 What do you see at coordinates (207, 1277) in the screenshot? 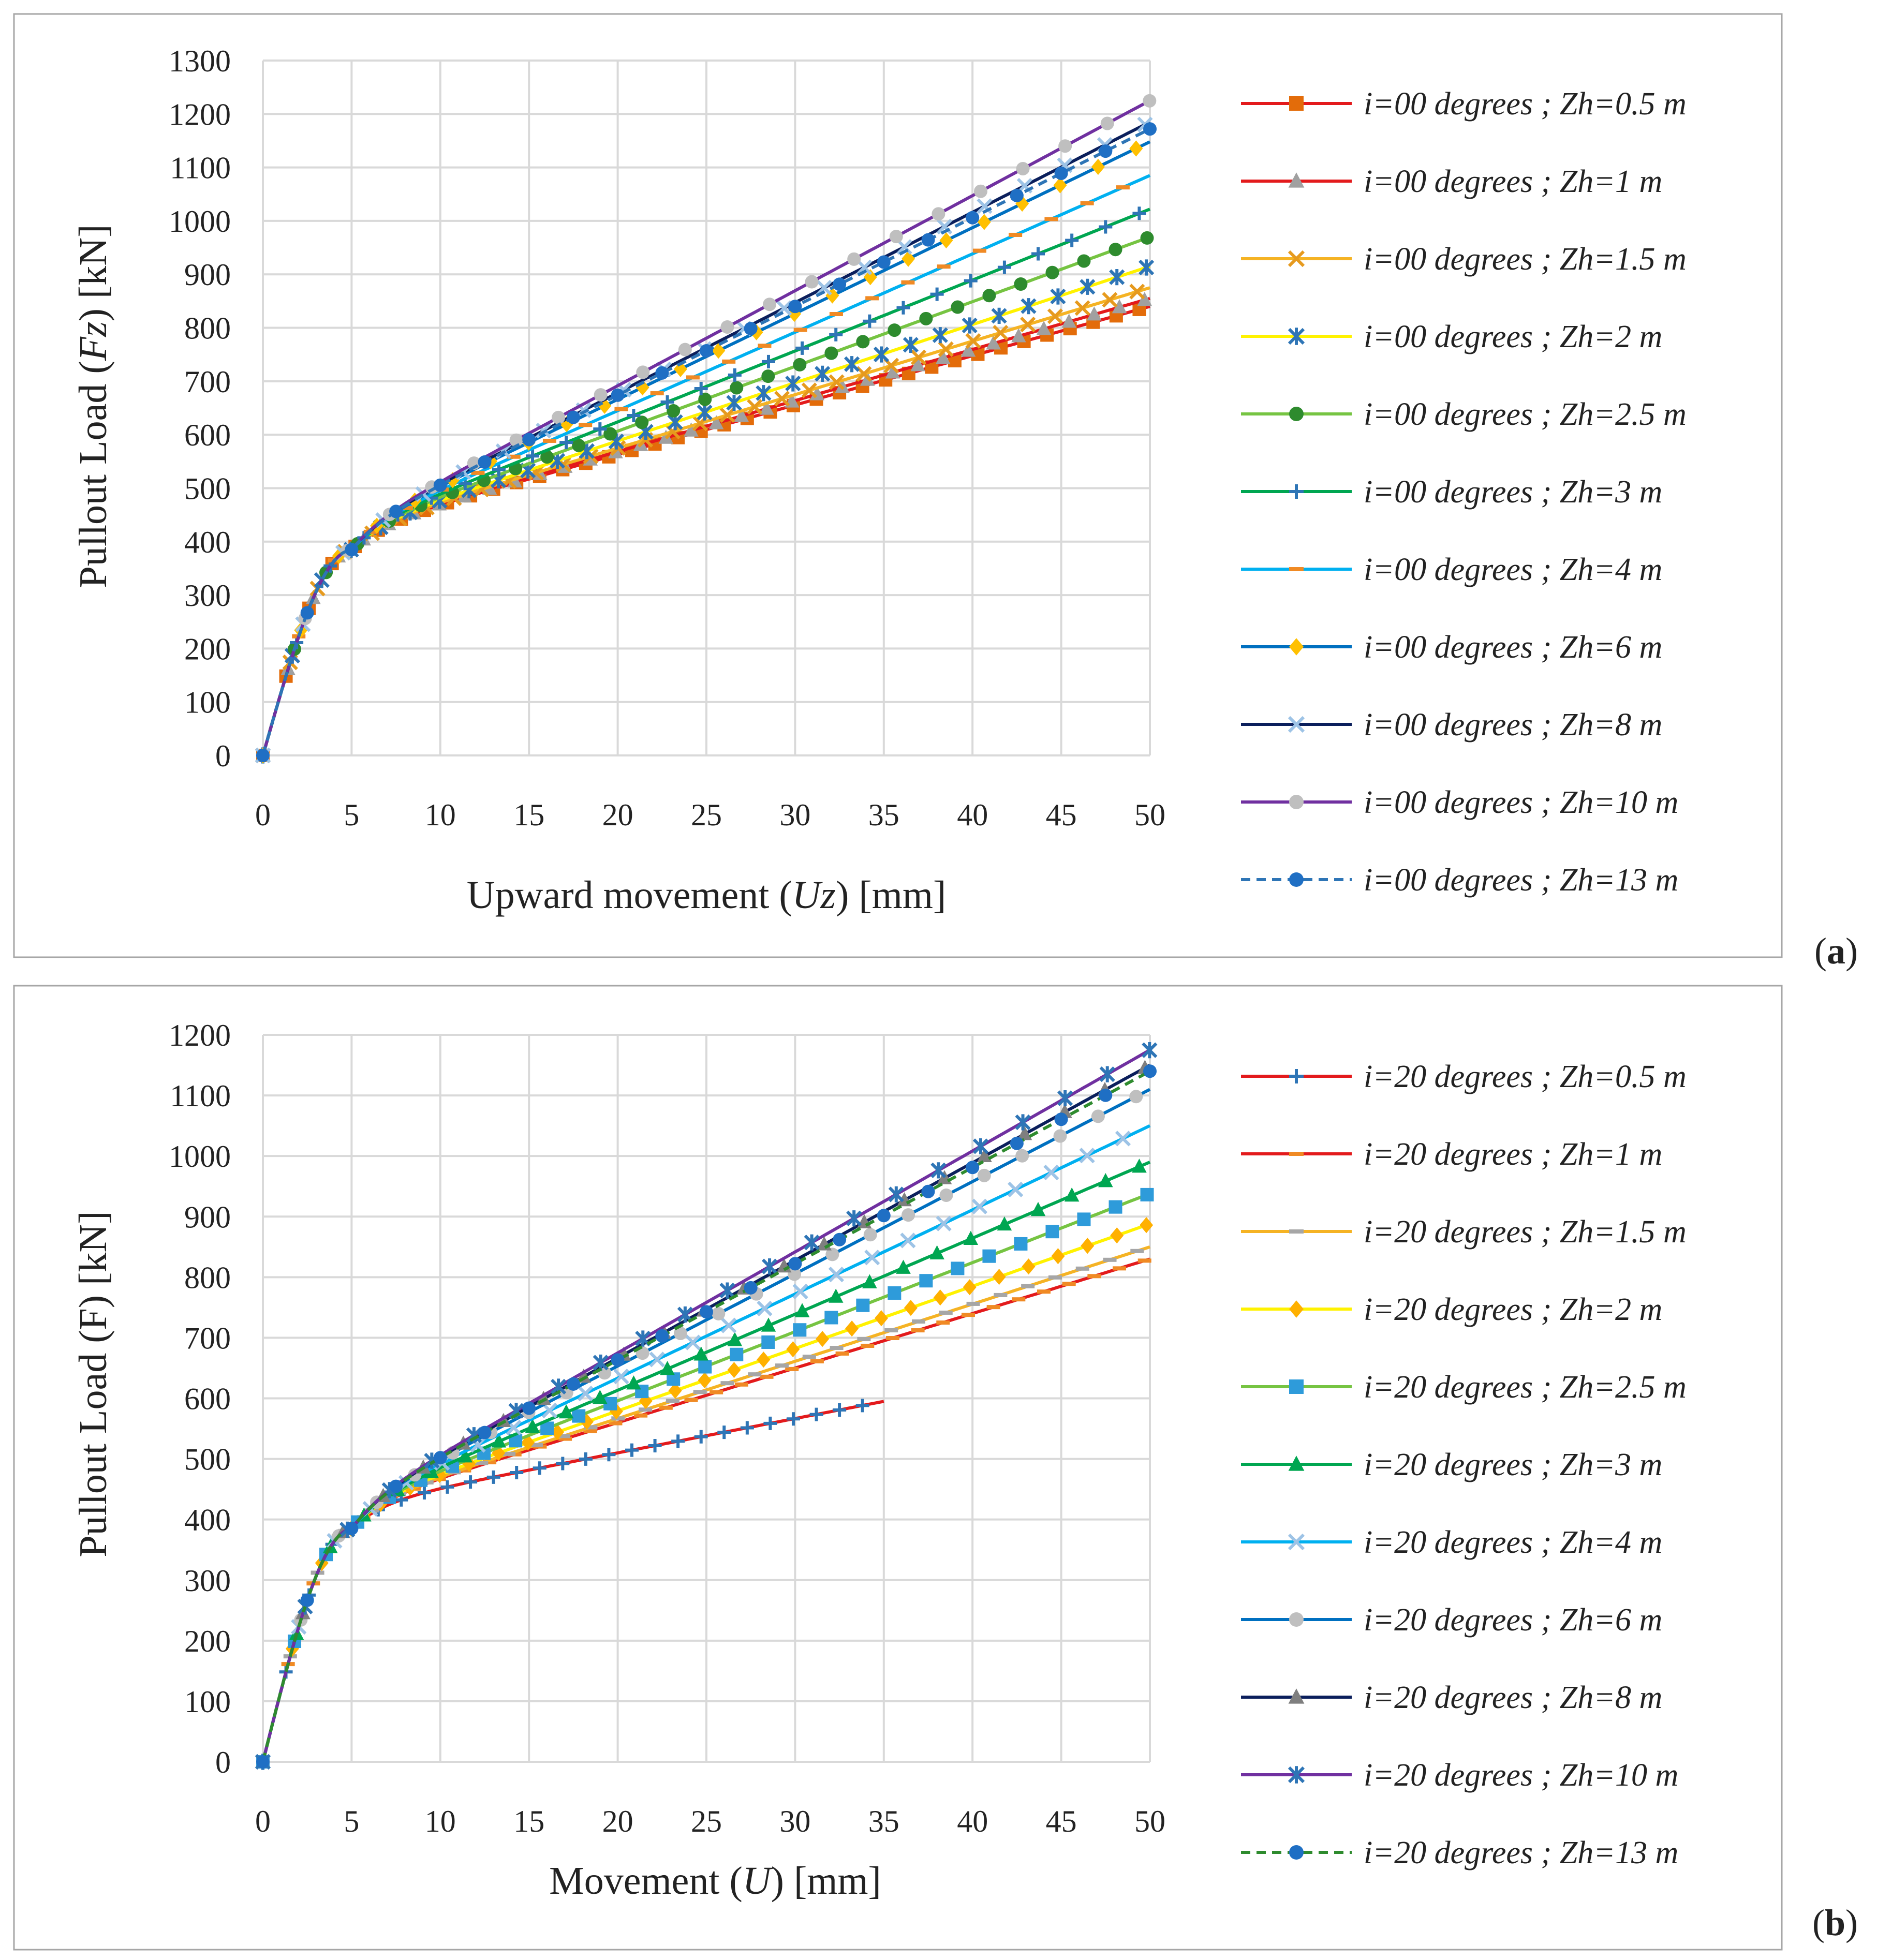
I see `y-tick-label: 800` at bounding box center [207, 1277].